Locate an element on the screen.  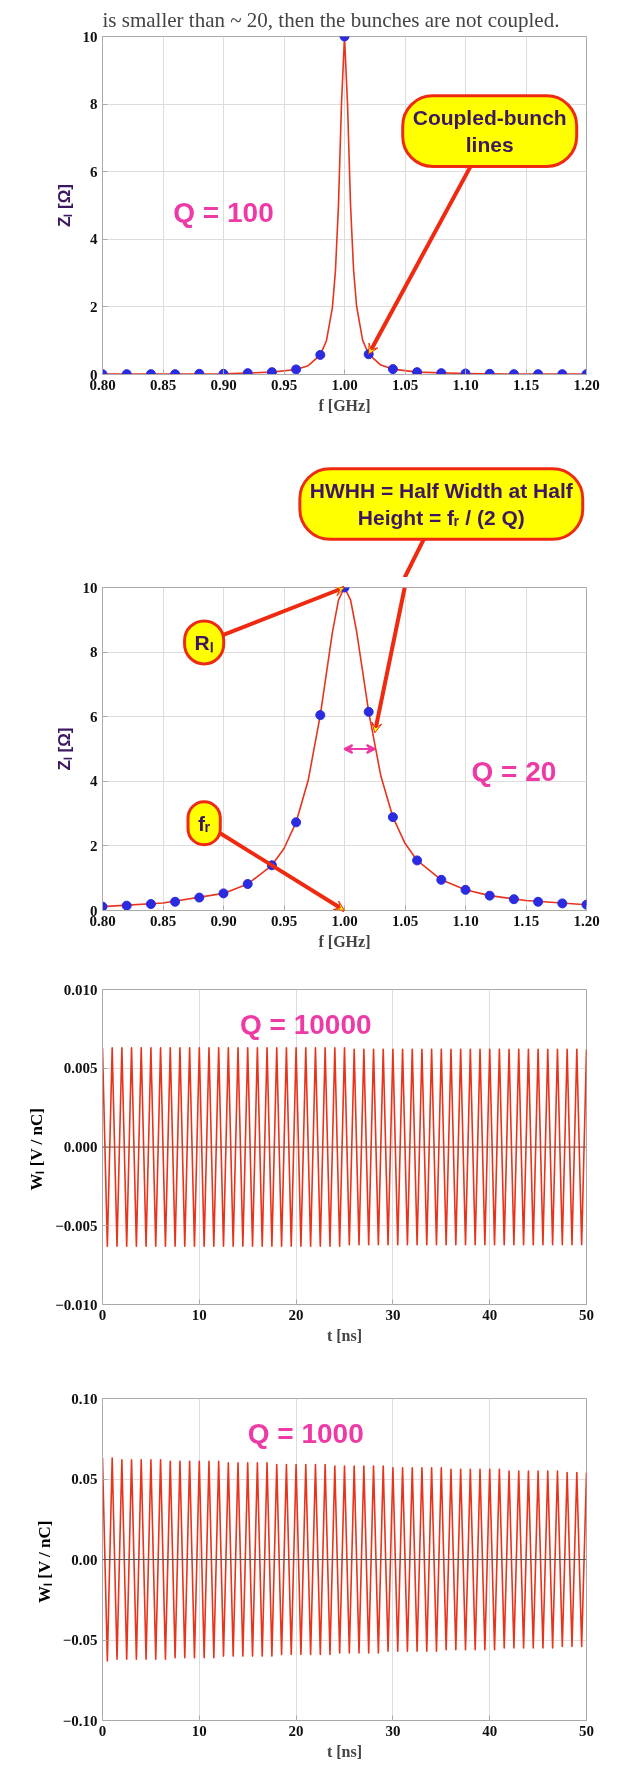
text: is smaller than ~ 20, then the bunches are not coupled. is located at coordinates (331, 19).